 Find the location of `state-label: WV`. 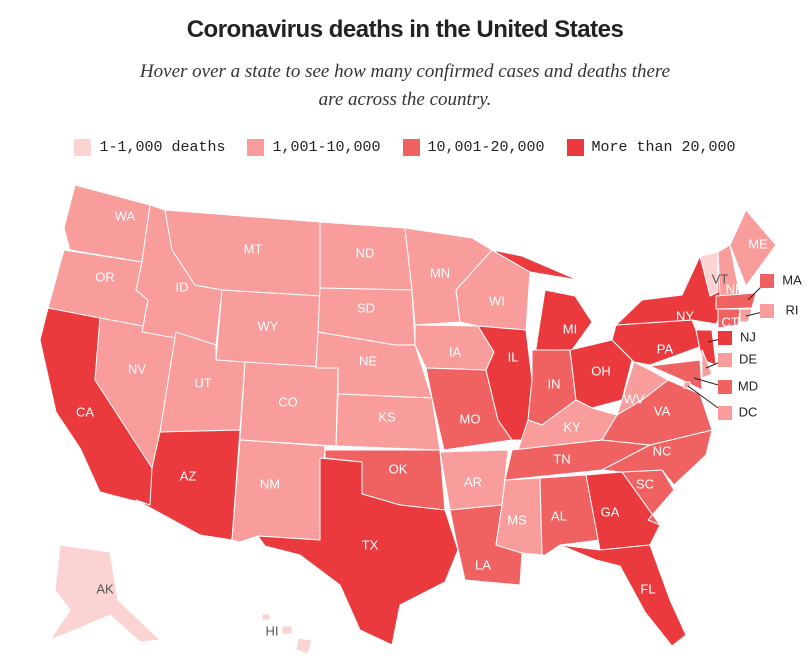

state-label: WV is located at coordinates (634, 398).